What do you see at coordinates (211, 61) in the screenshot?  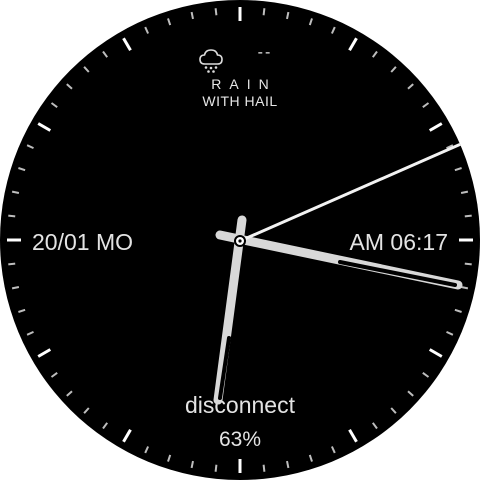 I see `cloud-hail-icon` at bounding box center [211, 61].